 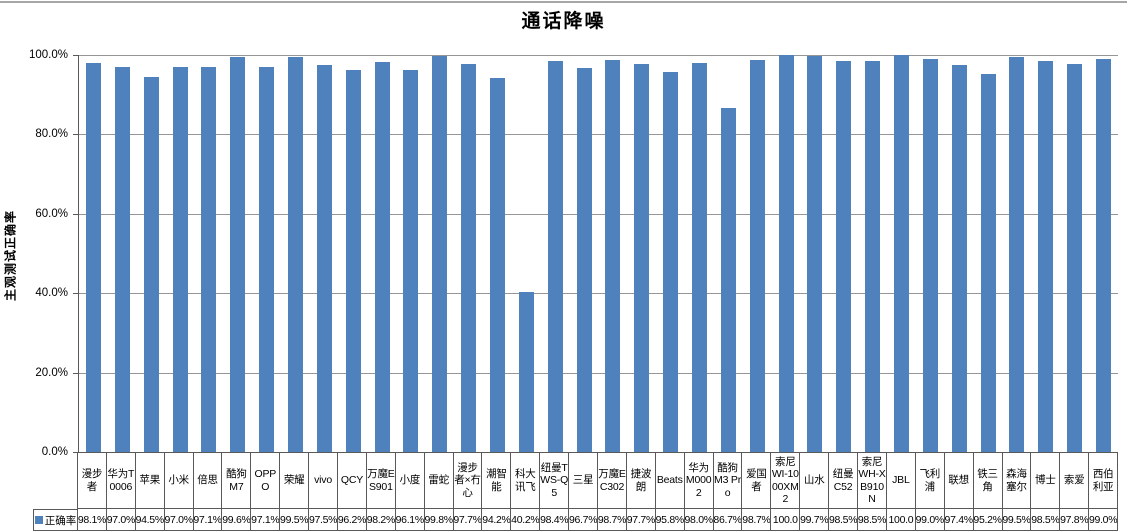 What do you see at coordinates (526, 519) in the screenshot?
I see `value-cell: 40.2%` at bounding box center [526, 519].